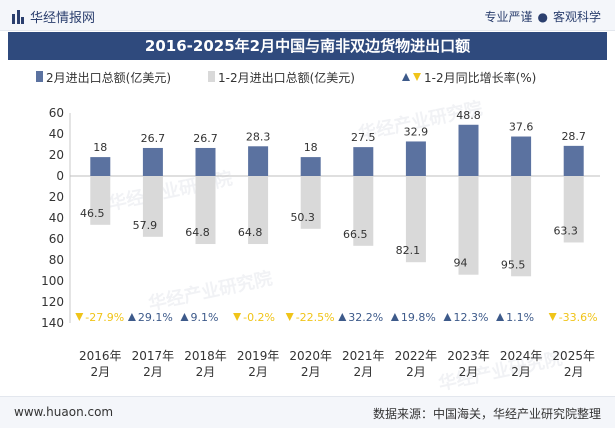  I want to click on footer-site: www.huaon.com, so click(64, 412).